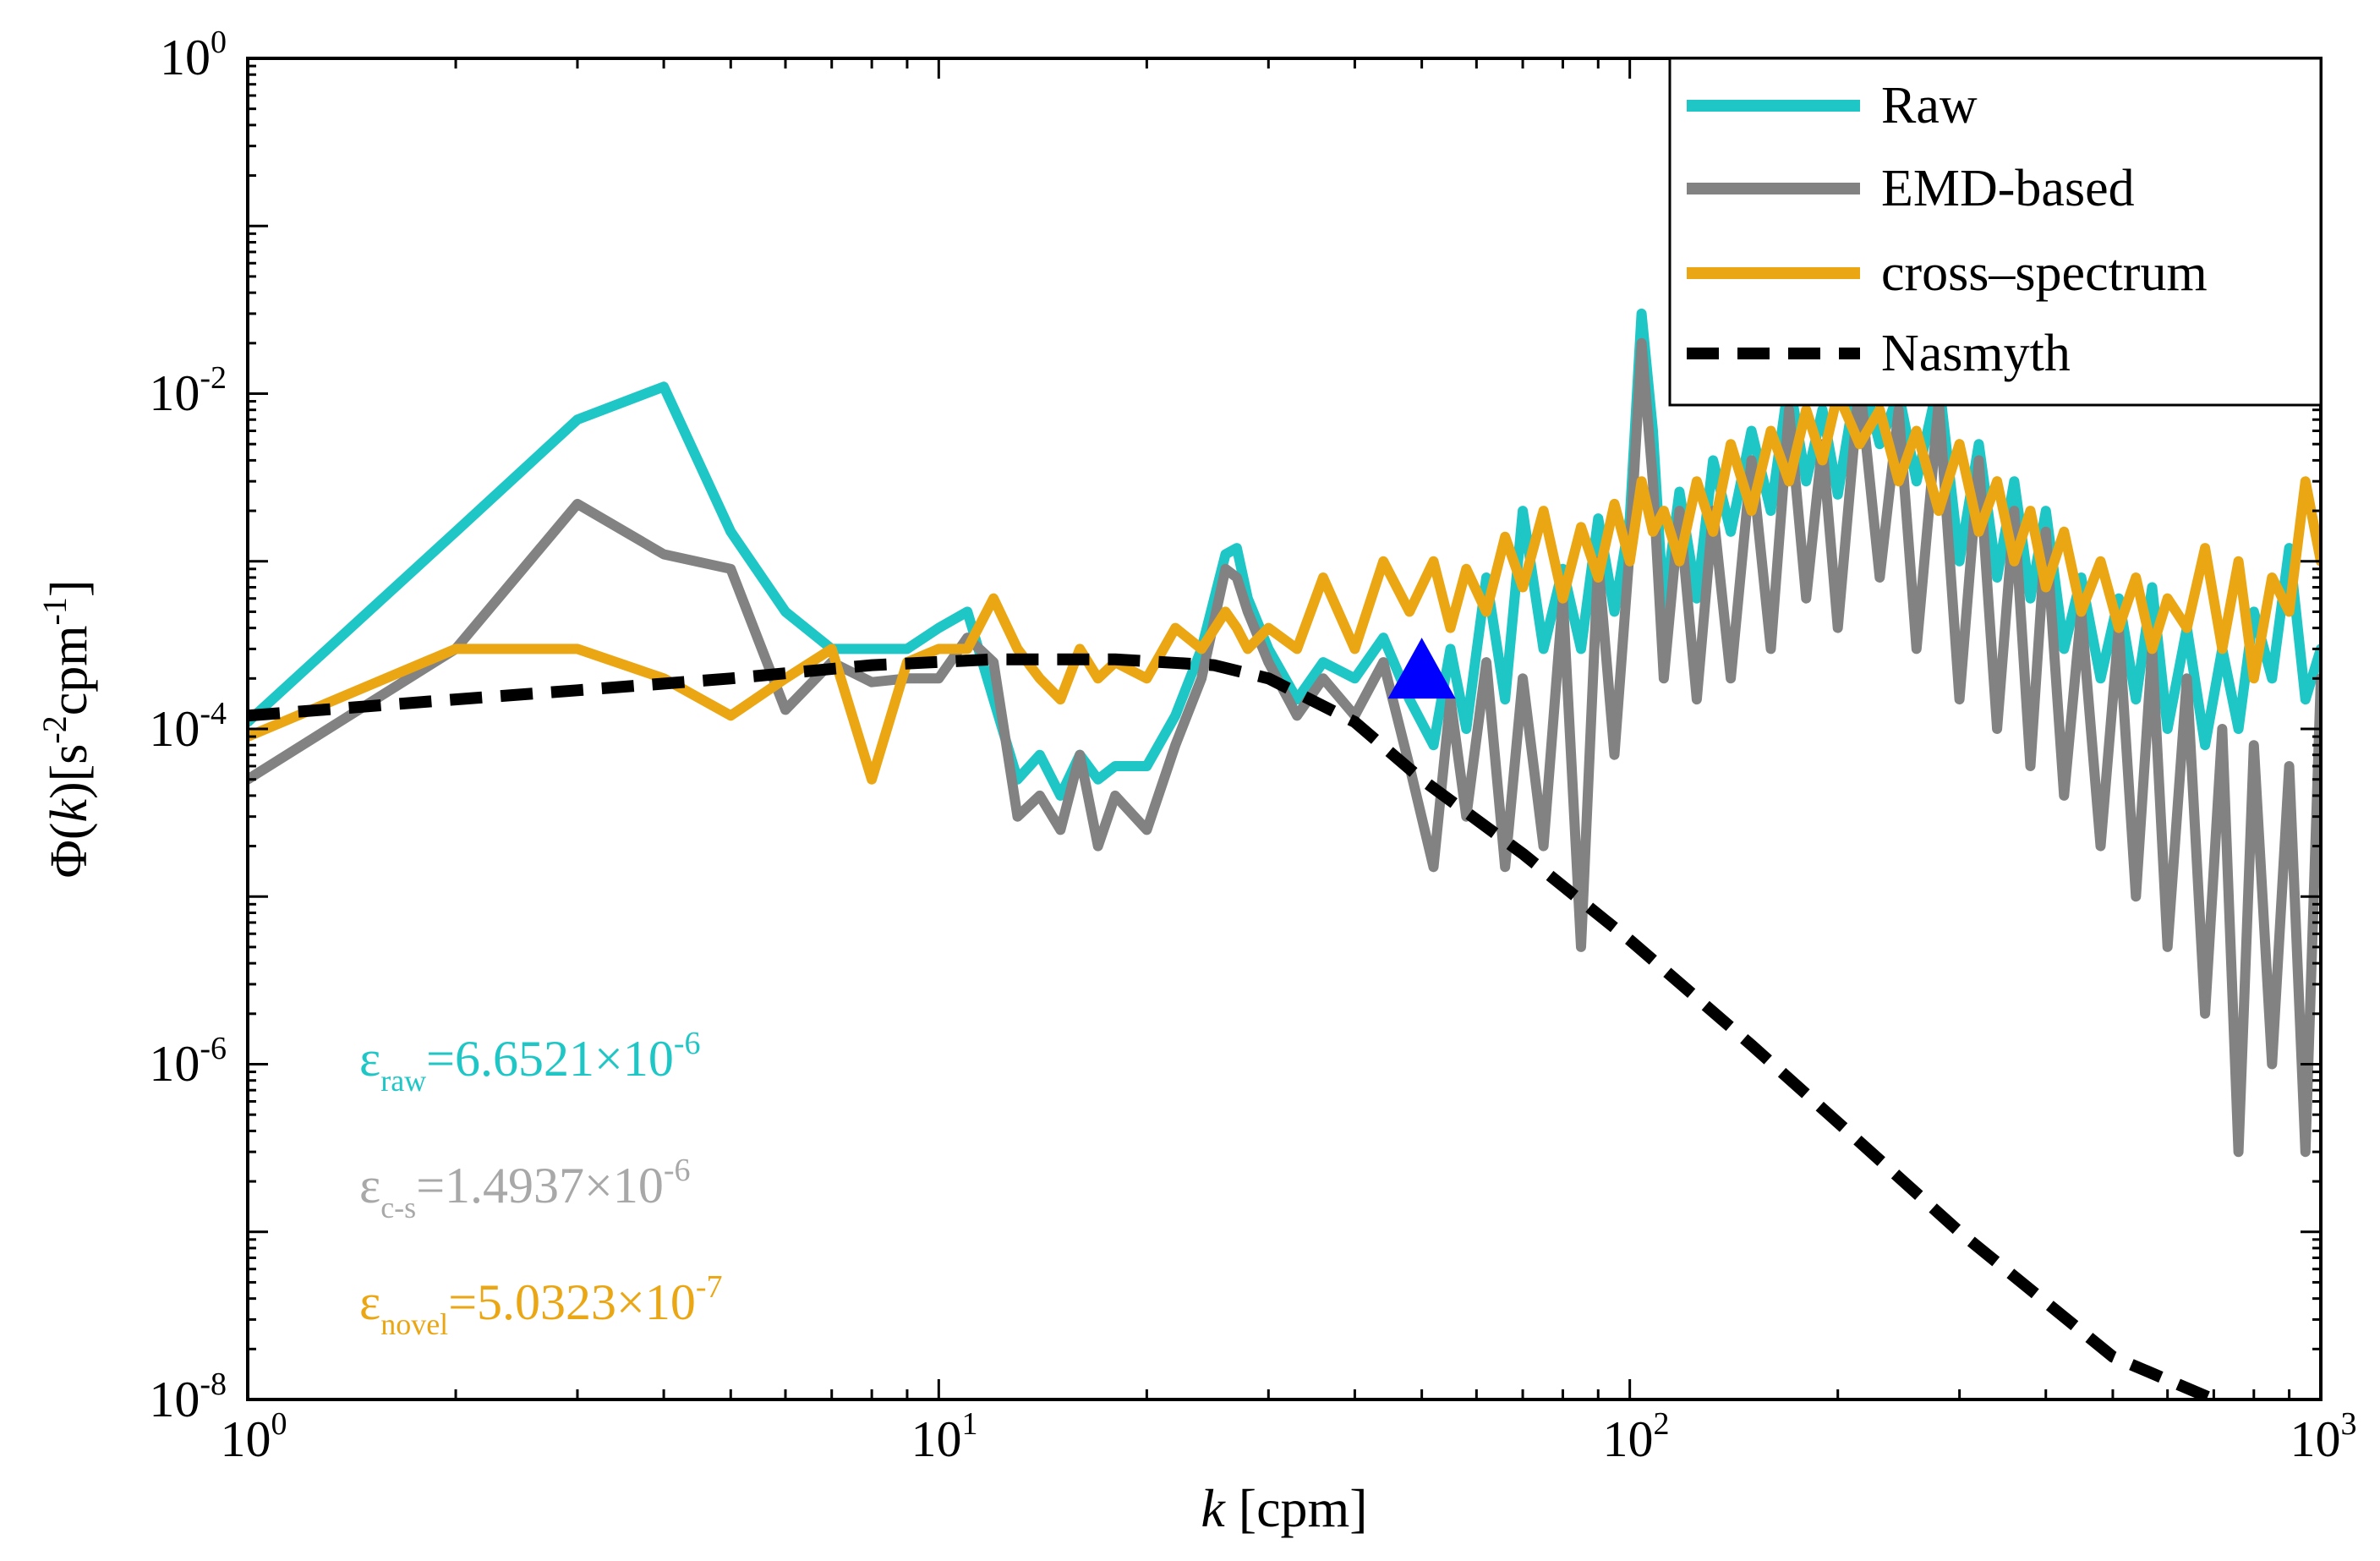 The height and width of the screenshot is (1561, 2380). I want to click on legend: Raw EMD-based cross–spectrum Nasmyth, so click(1995, 232).